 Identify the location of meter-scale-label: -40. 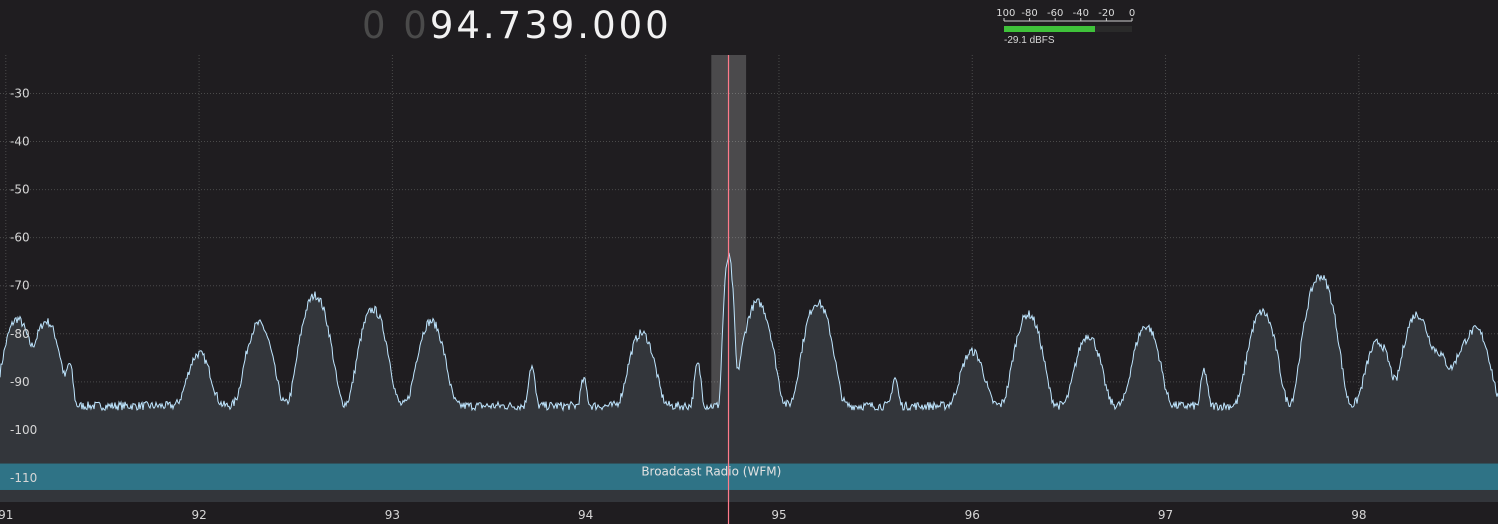
(1081, 13).